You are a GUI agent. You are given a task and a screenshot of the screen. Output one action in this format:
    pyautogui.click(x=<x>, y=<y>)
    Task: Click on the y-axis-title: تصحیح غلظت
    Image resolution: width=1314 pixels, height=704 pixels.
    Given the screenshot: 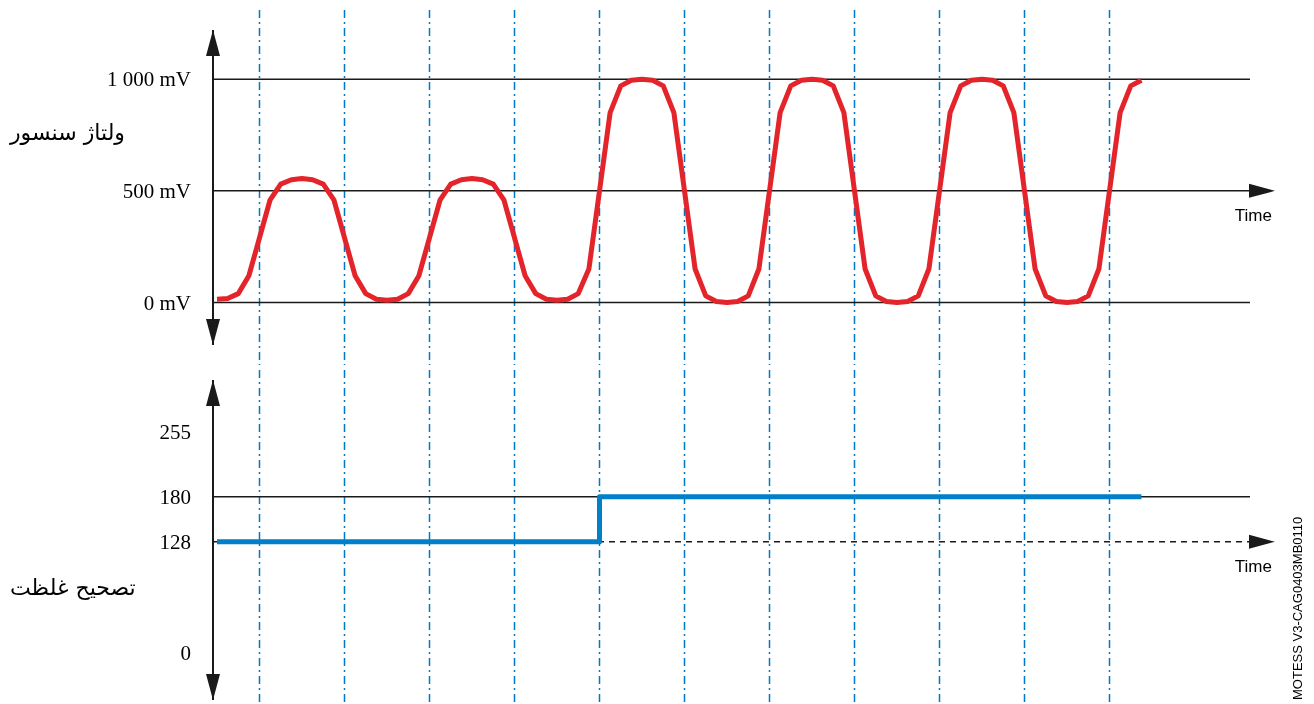 What is the action you would take?
    pyautogui.click(x=73, y=587)
    